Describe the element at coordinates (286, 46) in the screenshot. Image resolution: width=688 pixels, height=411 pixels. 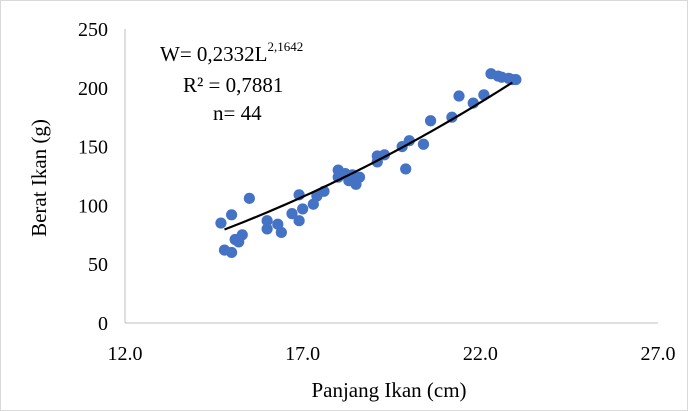
I see `equation-exponent: 2,1642` at that location.